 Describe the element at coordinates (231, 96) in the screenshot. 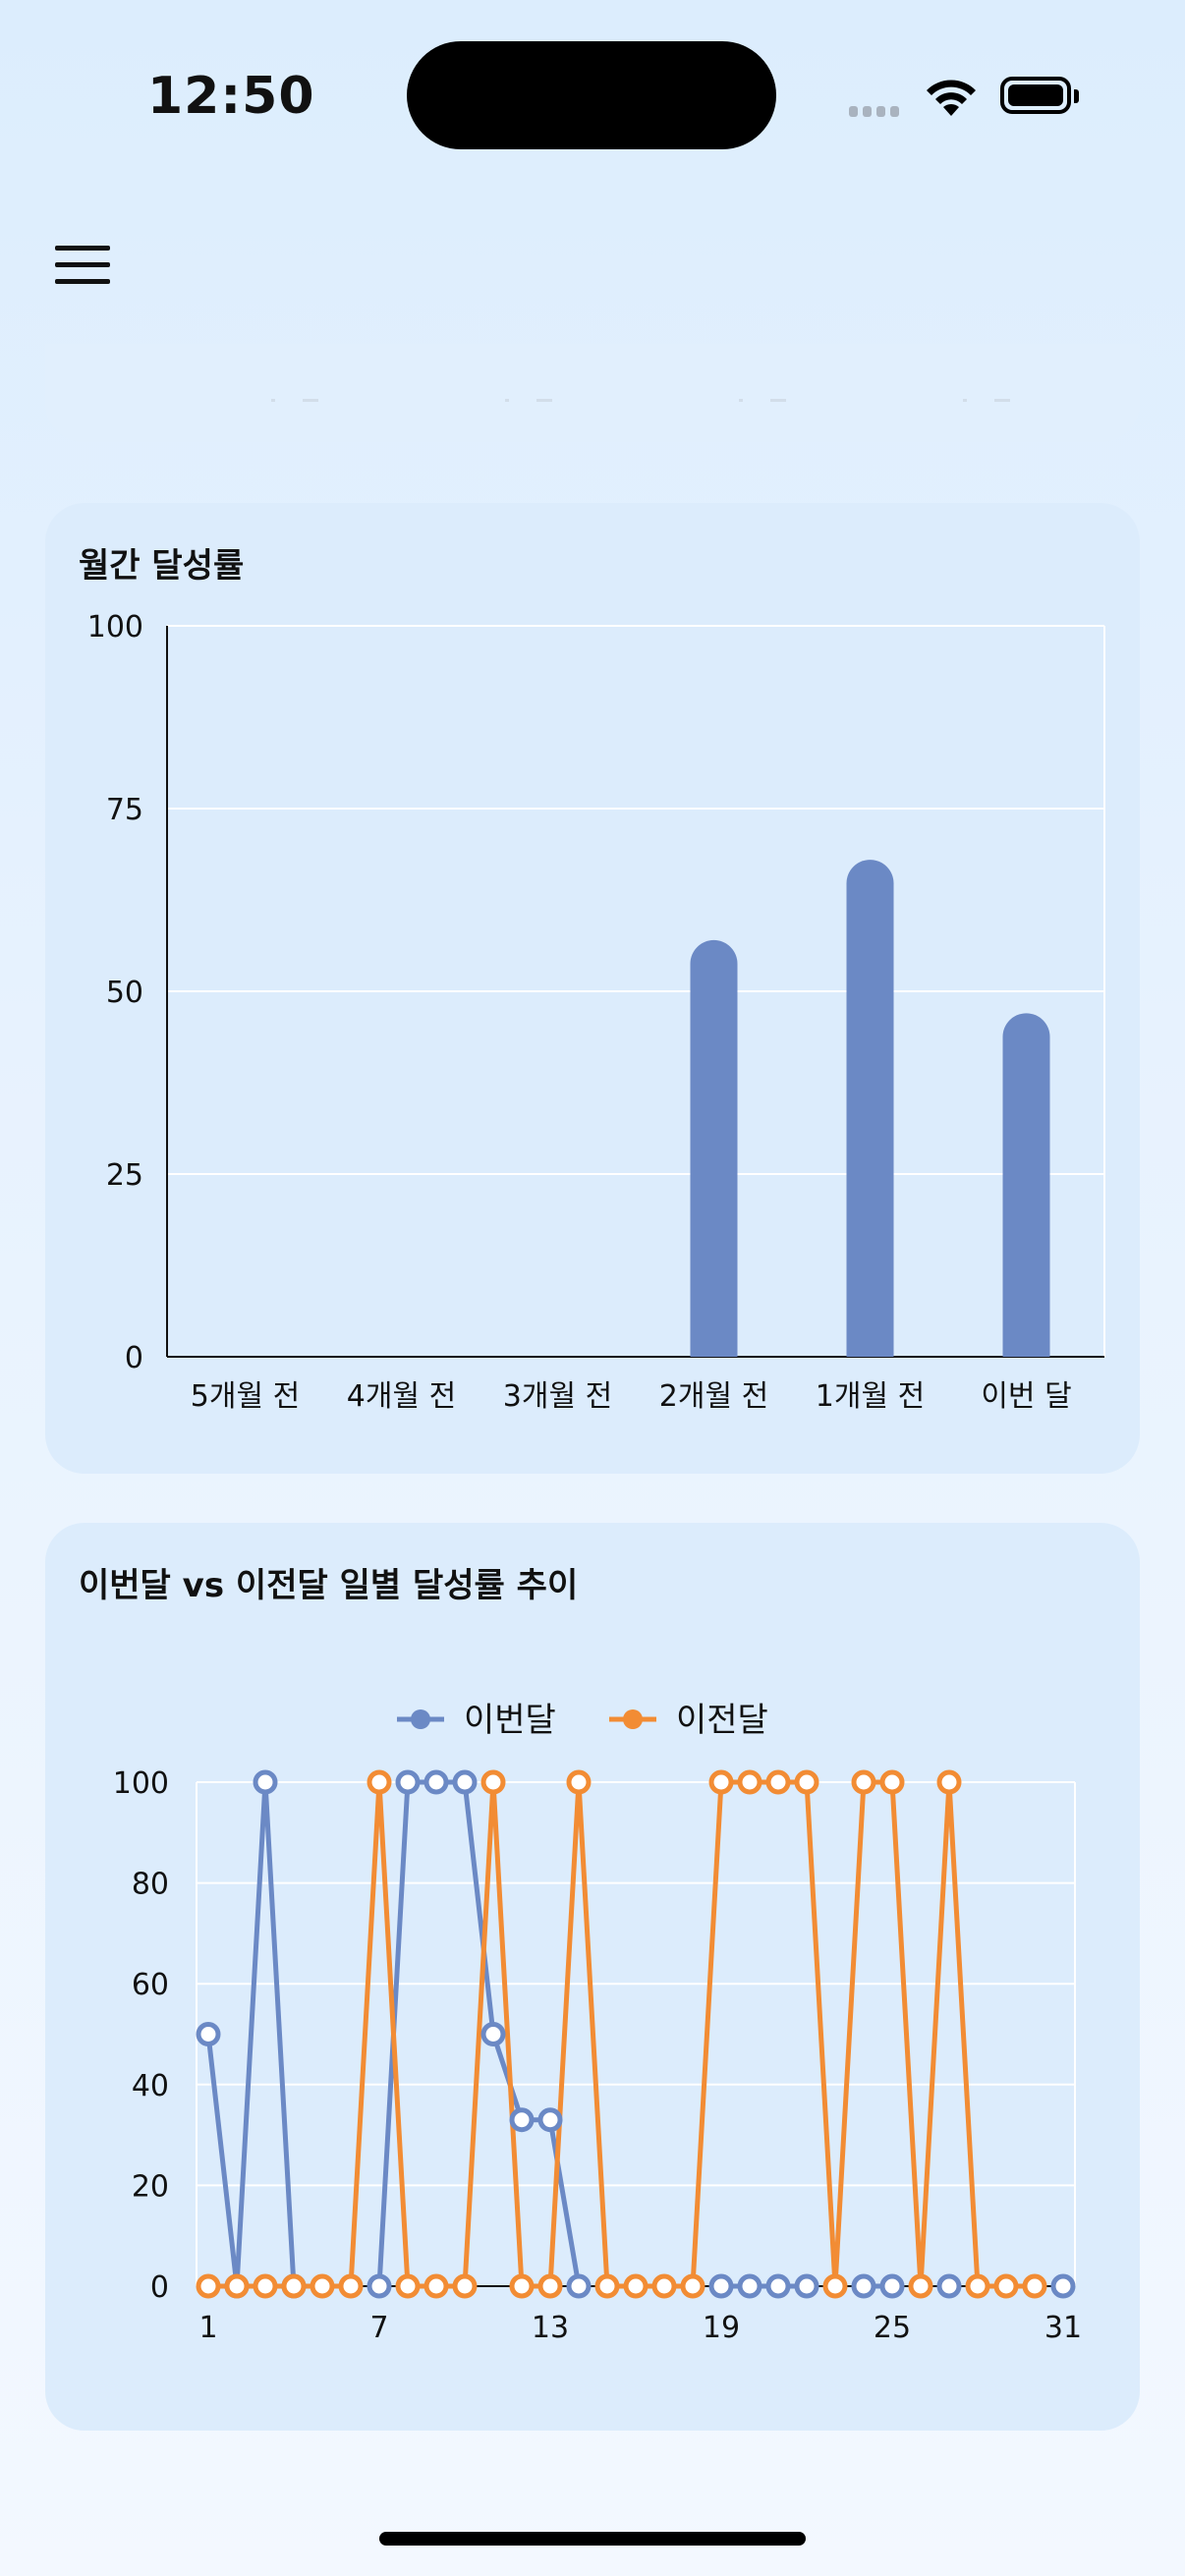

I see `status-time: 12:50` at that location.